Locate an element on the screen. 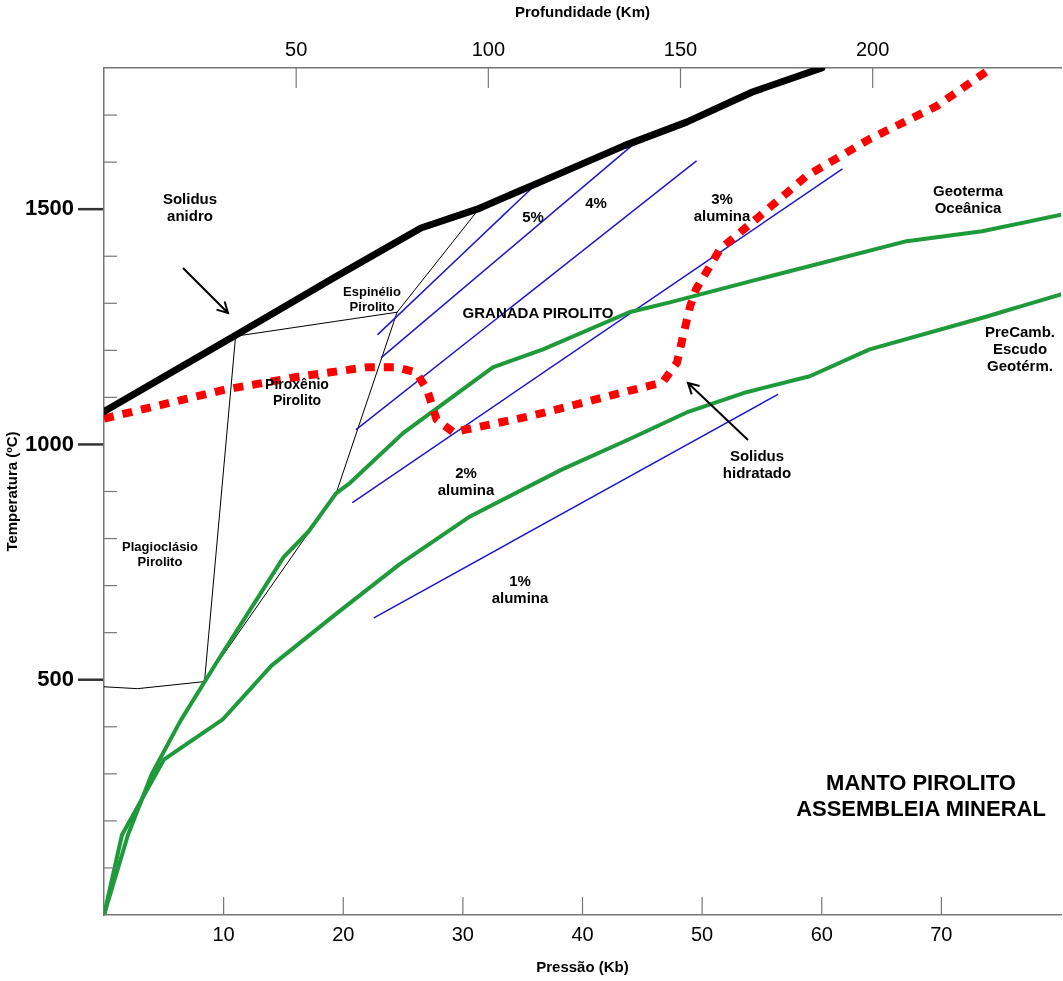  annotation: 5% is located at coordinates (533, 217).